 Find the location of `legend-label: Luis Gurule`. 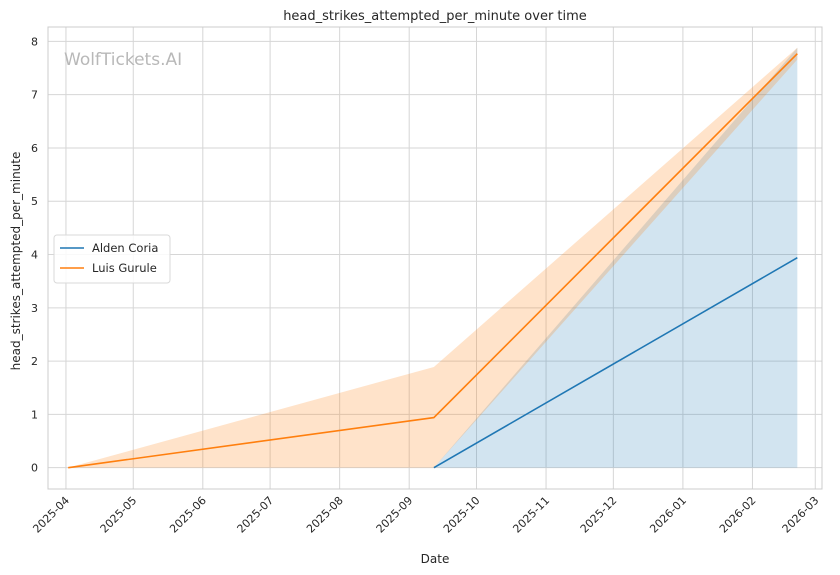

legend-label: Luis Gurule is located at coordinates (124, 268).